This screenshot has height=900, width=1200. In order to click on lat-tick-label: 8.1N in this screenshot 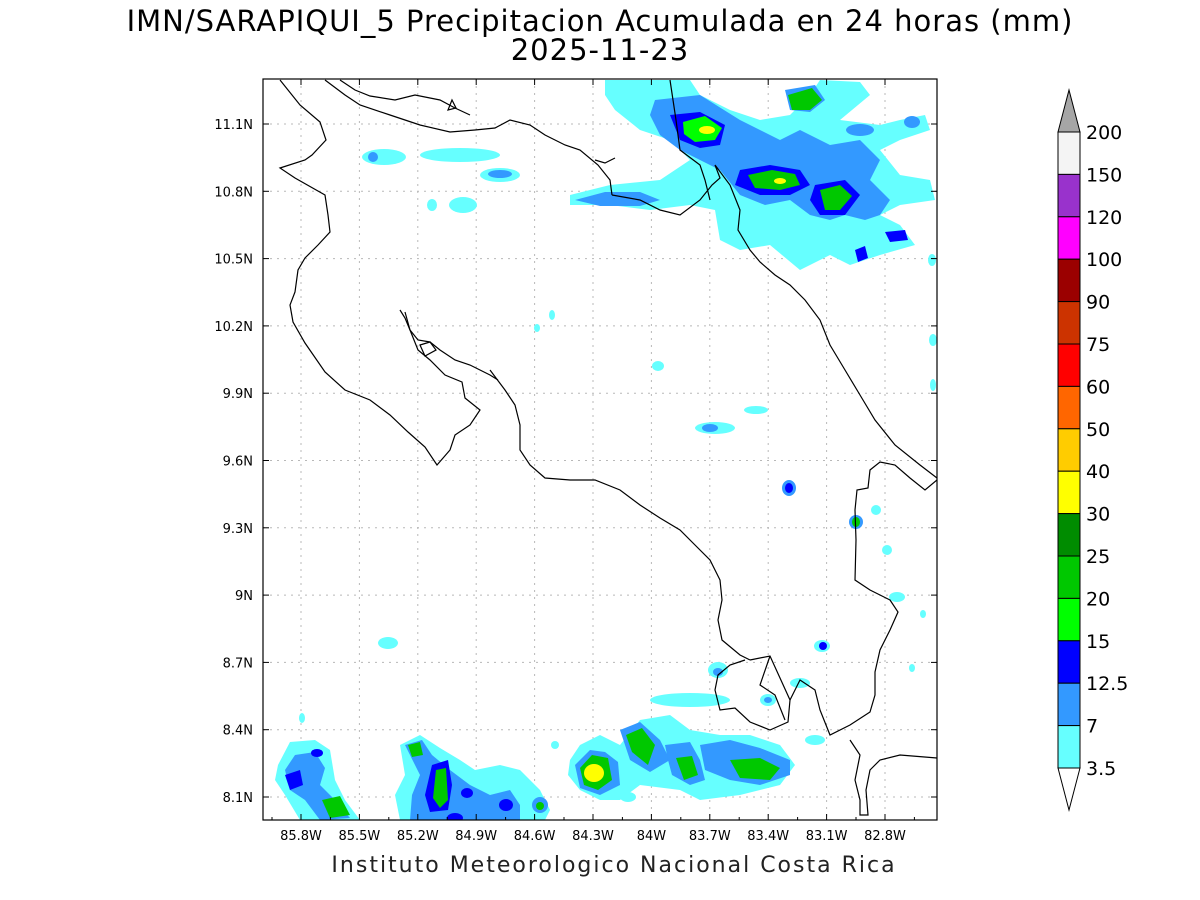, I will do `click(238, 798)`.